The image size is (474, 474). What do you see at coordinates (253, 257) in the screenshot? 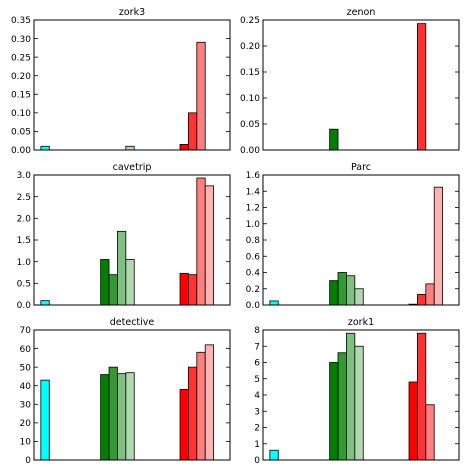
I see `y-tick-label: 0.6` at bounding box center [253, 257].